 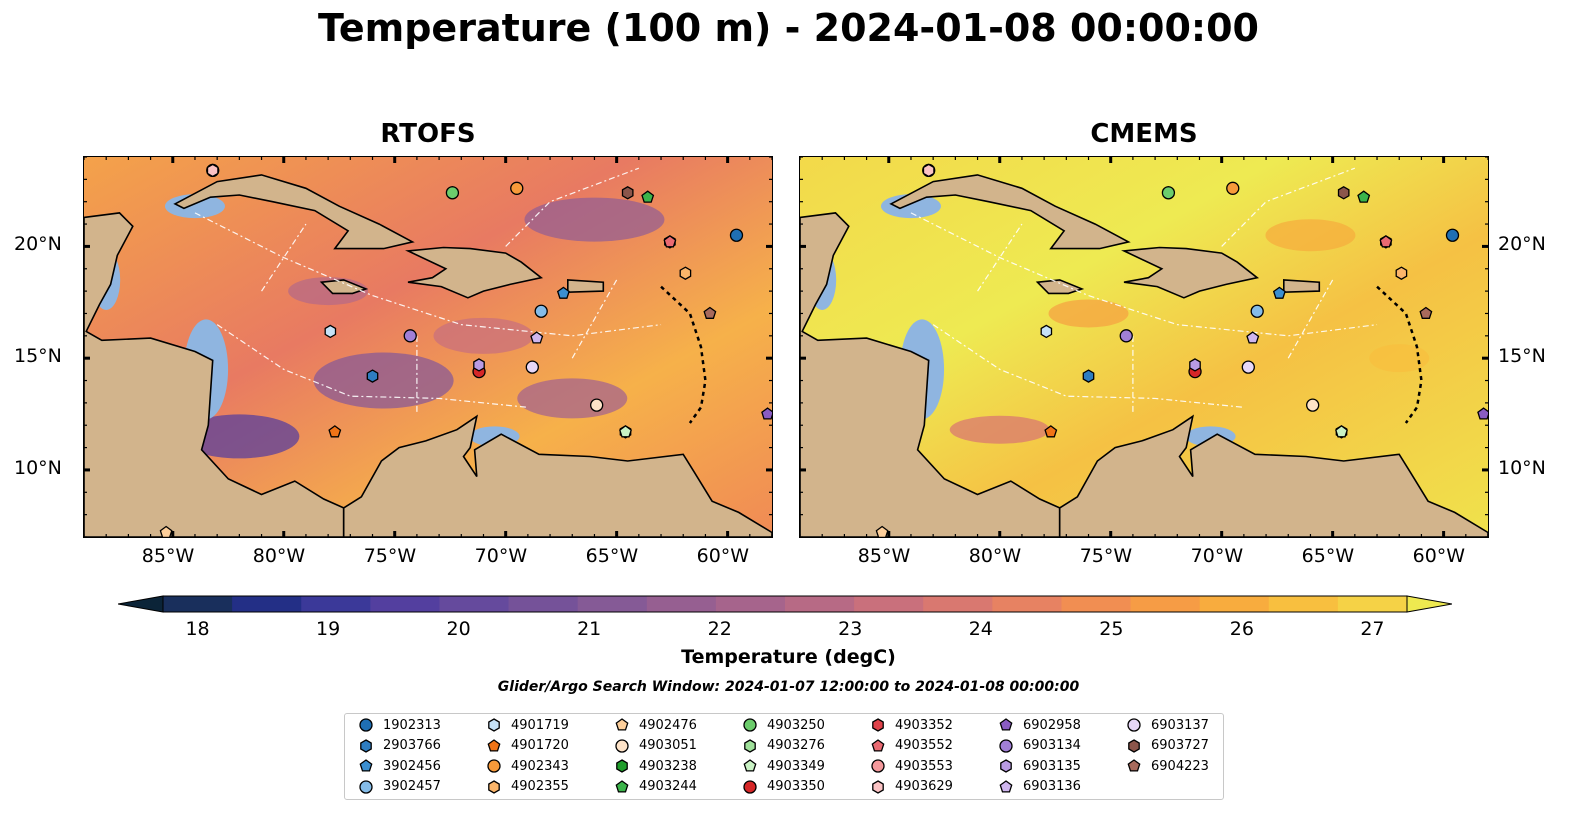 I want to click on y-tick-label-left: 10°N, so click(x=38, y=467).